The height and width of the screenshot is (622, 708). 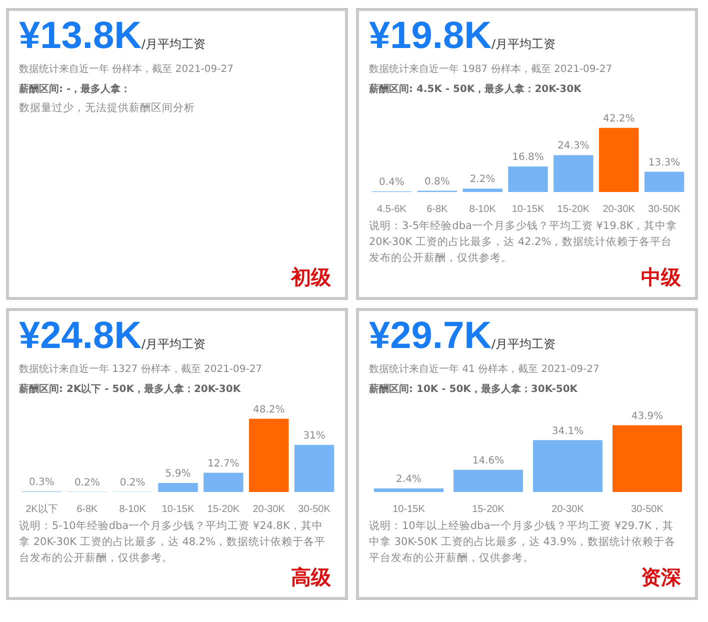 I want to click on text: 薪酬区间: -，最多人拿：, so click(x=75, y=89).